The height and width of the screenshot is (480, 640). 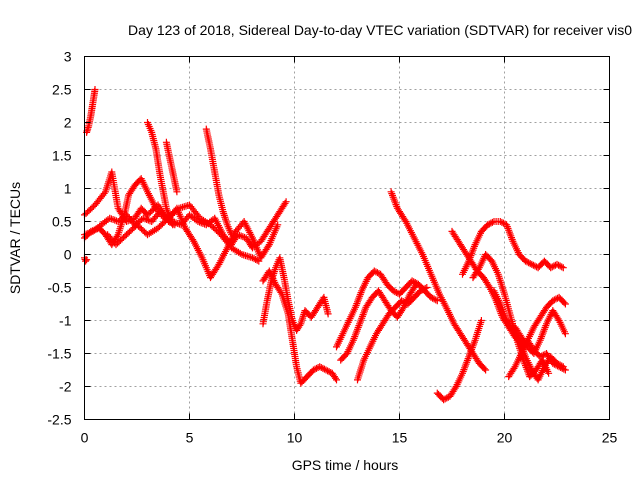 What do you see at coordinates (65, 387) in the screenshot?
I see `y-tick-label: -2` at bounding box center [65, 387].